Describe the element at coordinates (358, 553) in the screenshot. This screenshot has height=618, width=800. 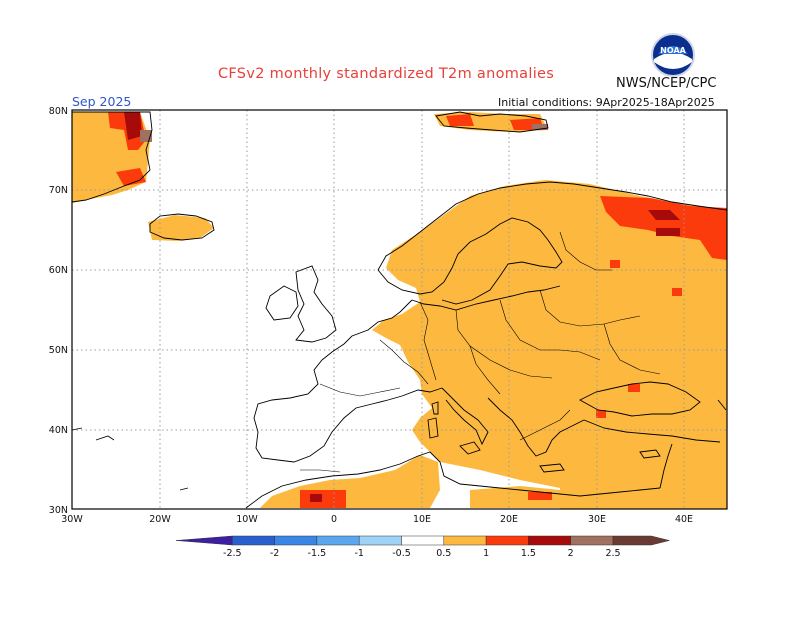
I see `colorbar-label: -1` at that location.